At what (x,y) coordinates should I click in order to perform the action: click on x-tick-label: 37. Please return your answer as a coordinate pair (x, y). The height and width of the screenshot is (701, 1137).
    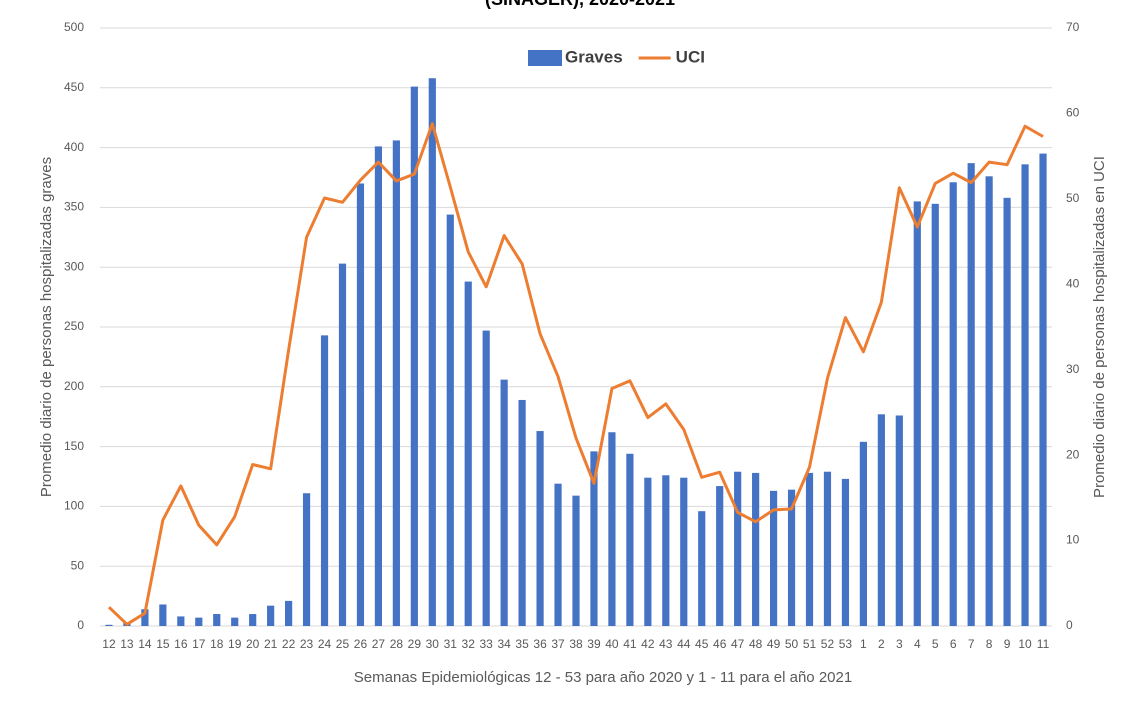
    Looking at the image, I should click on (558, 644).